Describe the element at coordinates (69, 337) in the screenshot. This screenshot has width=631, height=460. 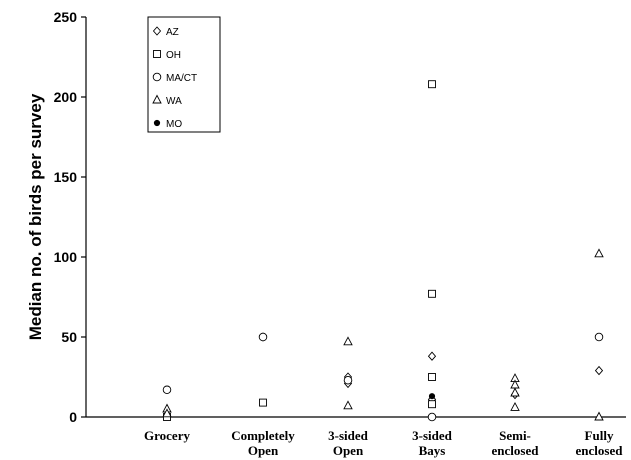
I see `y-tick-label: 50` at that location.